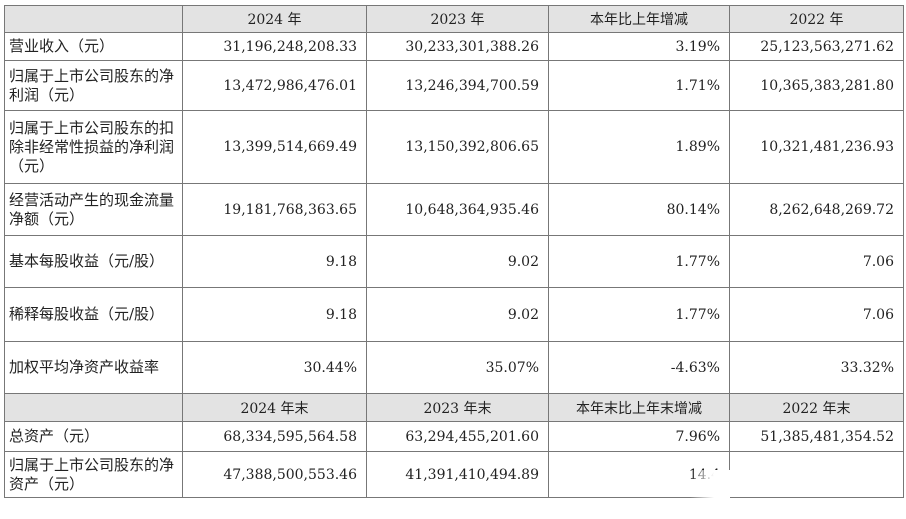 Image resolution: width=906 pixels, height=519 pixels. Describe the element at coordinates (816, 436) in the screenshot. I see `value-cell: 51,385,481,354.52` at that location.